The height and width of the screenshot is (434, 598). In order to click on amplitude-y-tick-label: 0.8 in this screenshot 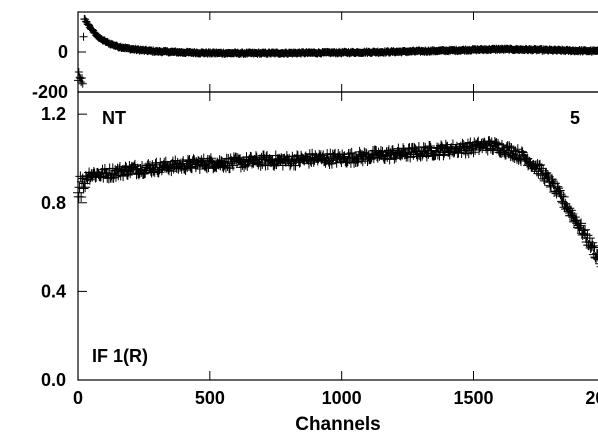, I will do `click(53, 203)`.